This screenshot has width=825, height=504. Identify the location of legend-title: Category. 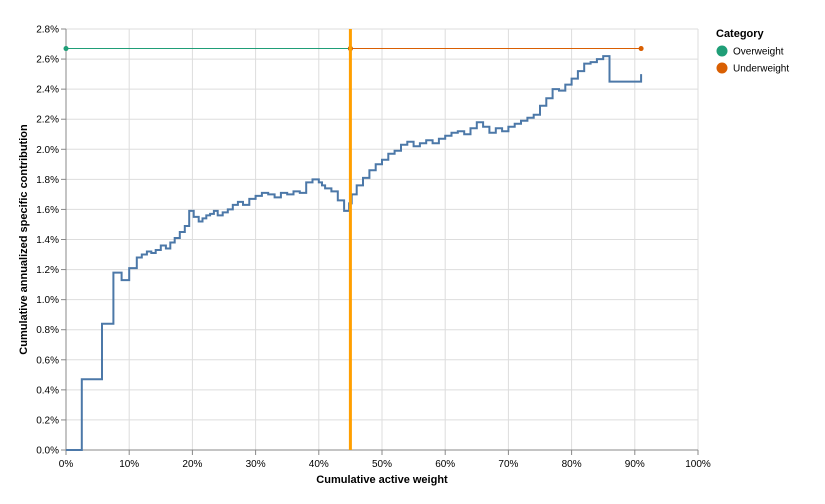
(740, 34).